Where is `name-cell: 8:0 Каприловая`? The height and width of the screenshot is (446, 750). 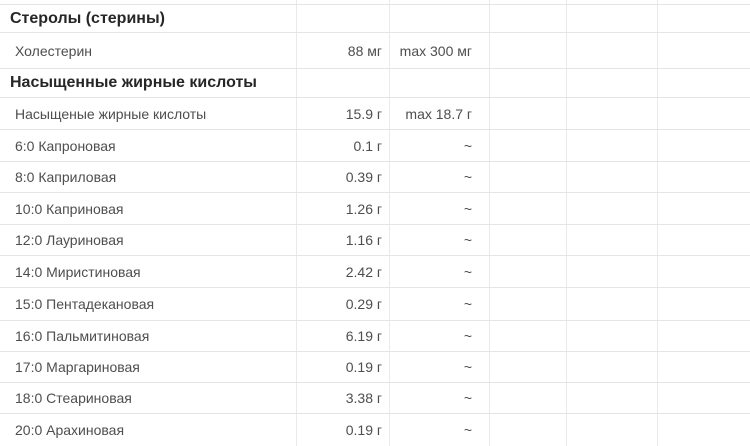
name-cell: 8:0 Каприловая is located at coordinates (148, 177).